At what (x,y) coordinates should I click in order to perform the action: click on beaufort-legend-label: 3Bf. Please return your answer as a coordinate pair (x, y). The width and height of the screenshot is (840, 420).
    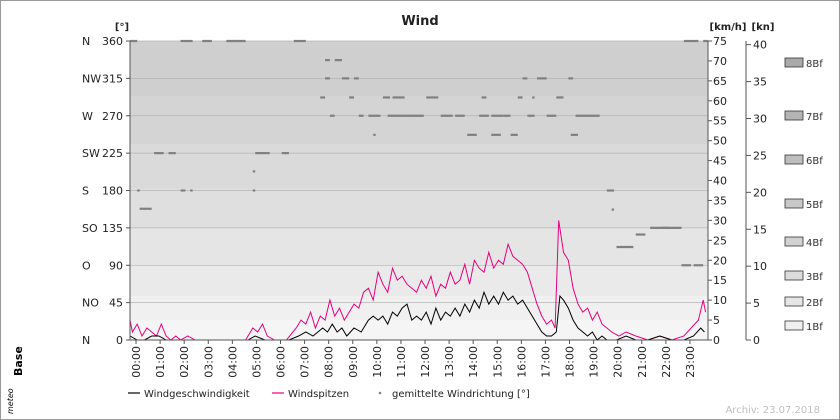
    Looking at the image, I should click on (814, 277).